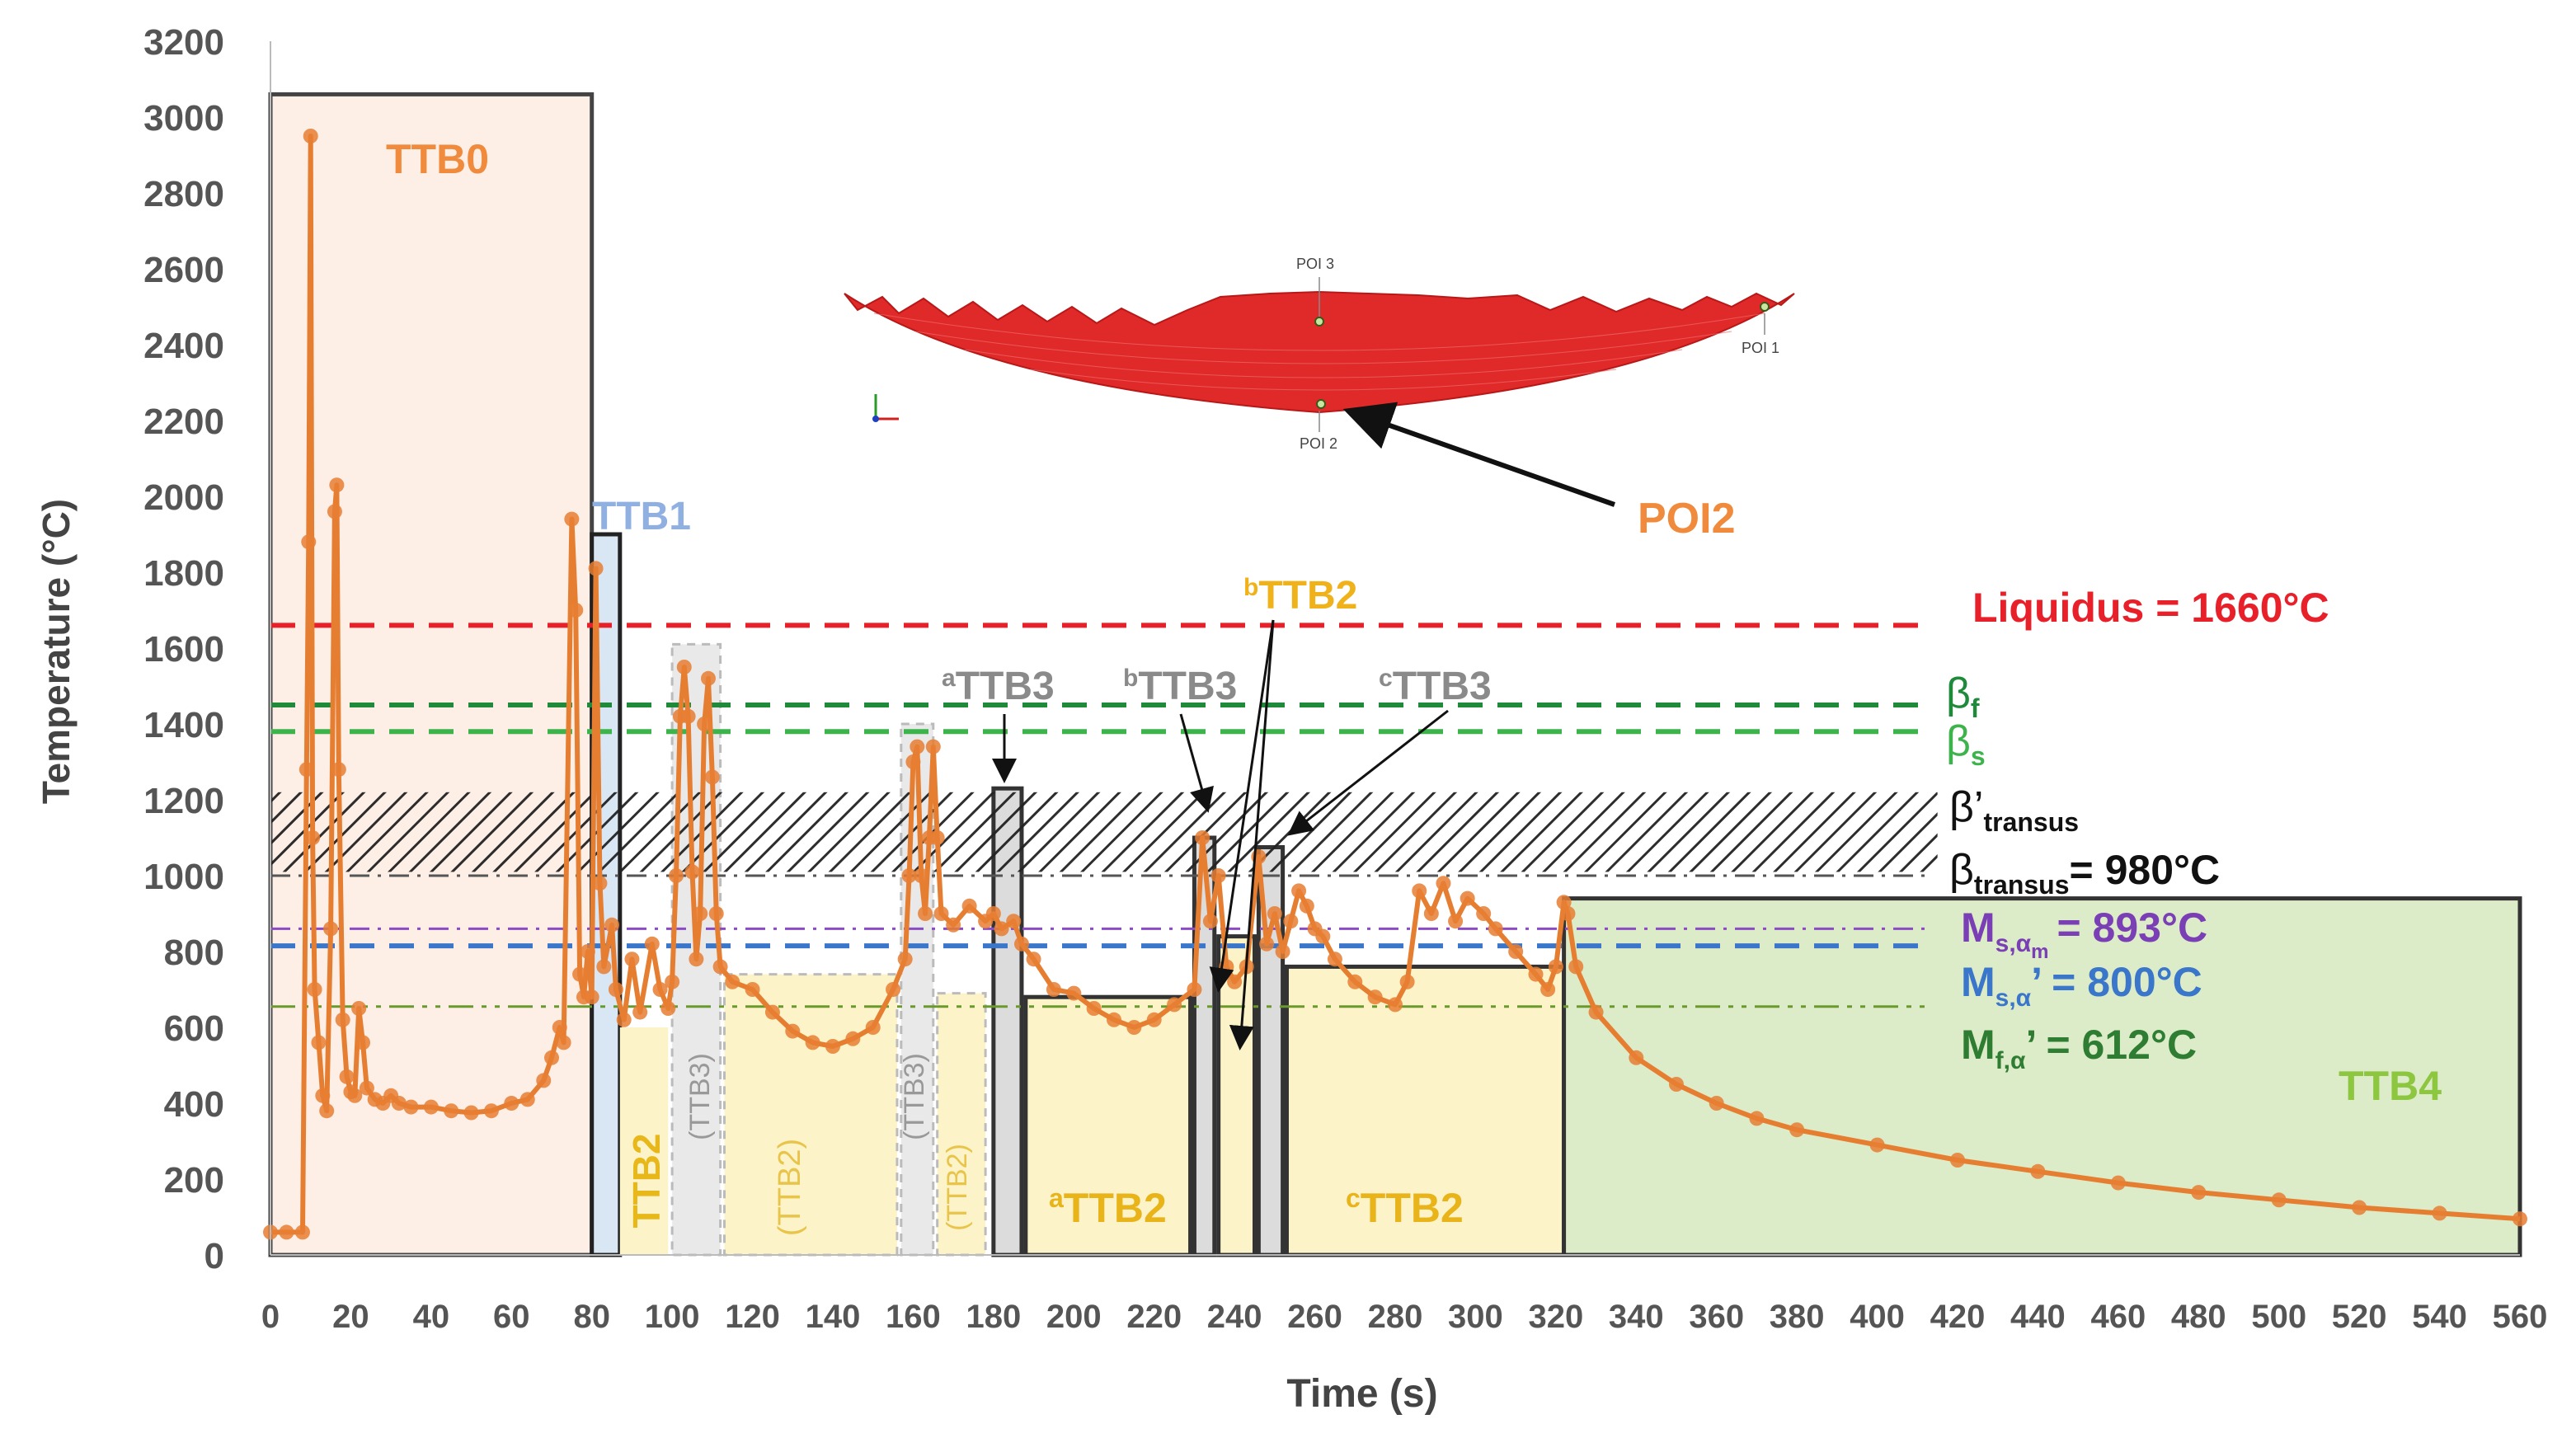  What do you see at coordinates (2118, 1317) in the screenshot?
I see `x-tick-460: 460` at bounding box center [2118, 1317].